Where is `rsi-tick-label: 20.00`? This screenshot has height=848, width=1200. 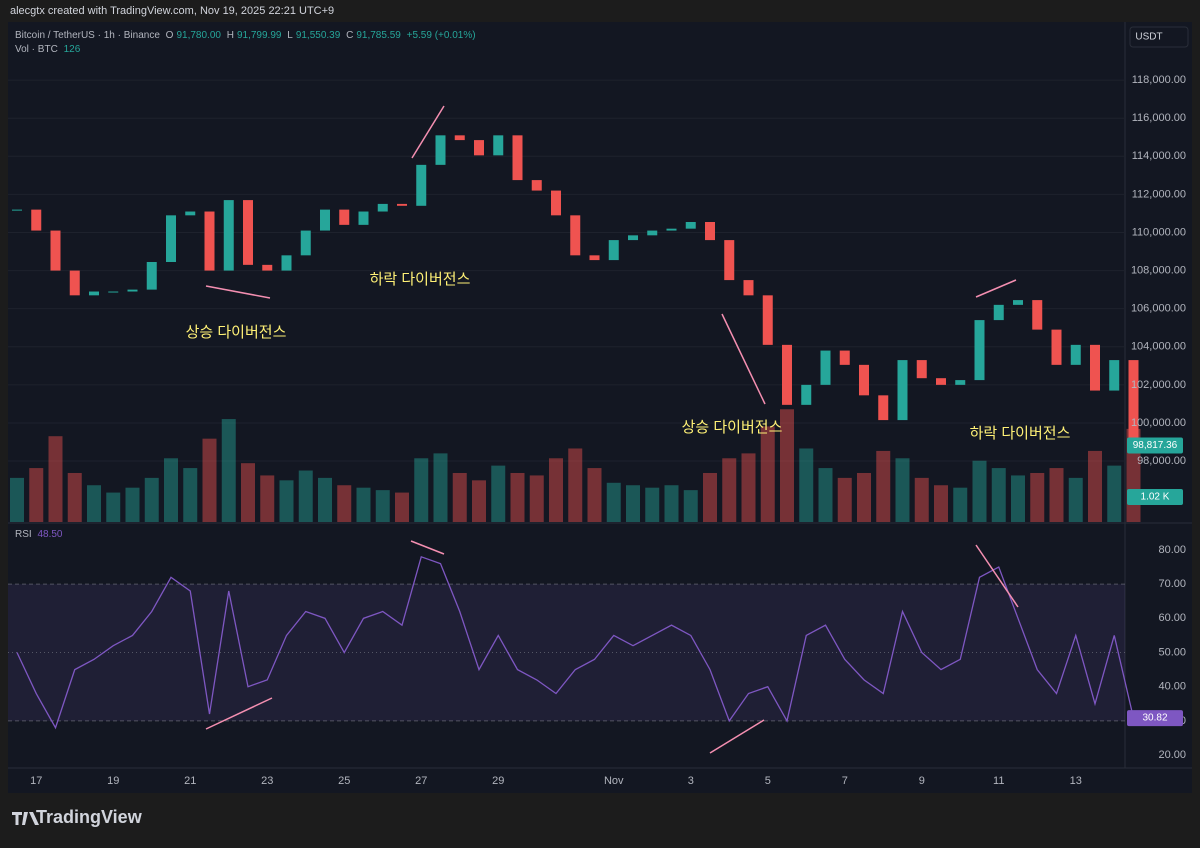
rsi-tick-label: 20.00 is located at coordinates (1172, 755).